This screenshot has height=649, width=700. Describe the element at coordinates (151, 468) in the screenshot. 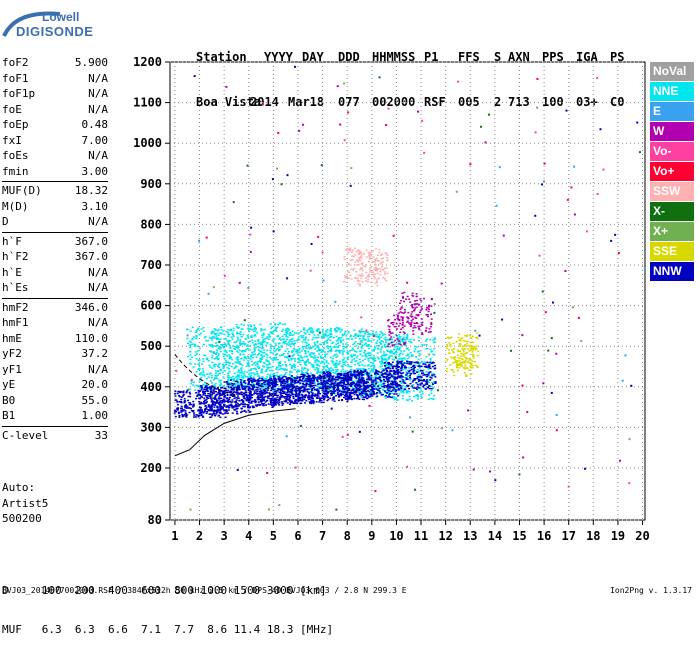

I see `y-tick-label: 200` at that location.